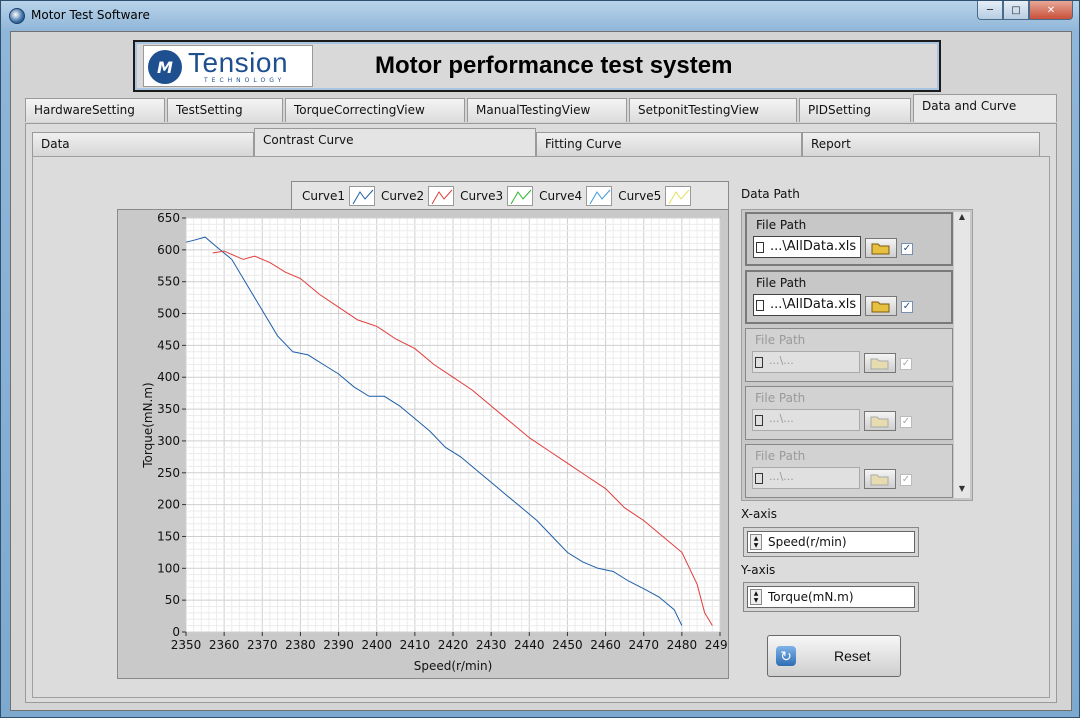  What do you see at coordinates (678, 196) in the screenshot?
I see `curve5-swatch` at bounding box center [678, 196].